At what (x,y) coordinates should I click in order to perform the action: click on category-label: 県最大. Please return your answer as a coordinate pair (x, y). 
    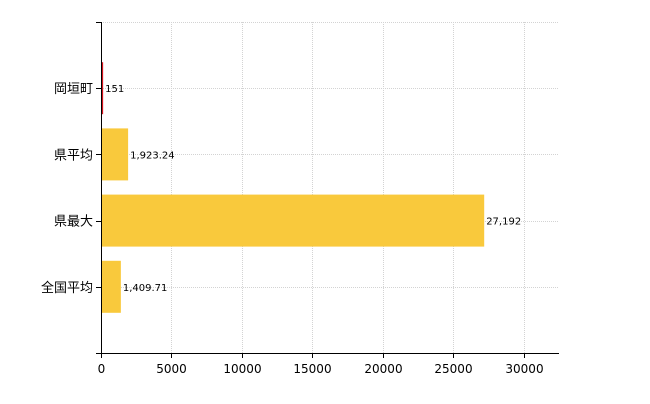
    Looking at the image, I should click on (73, 222).